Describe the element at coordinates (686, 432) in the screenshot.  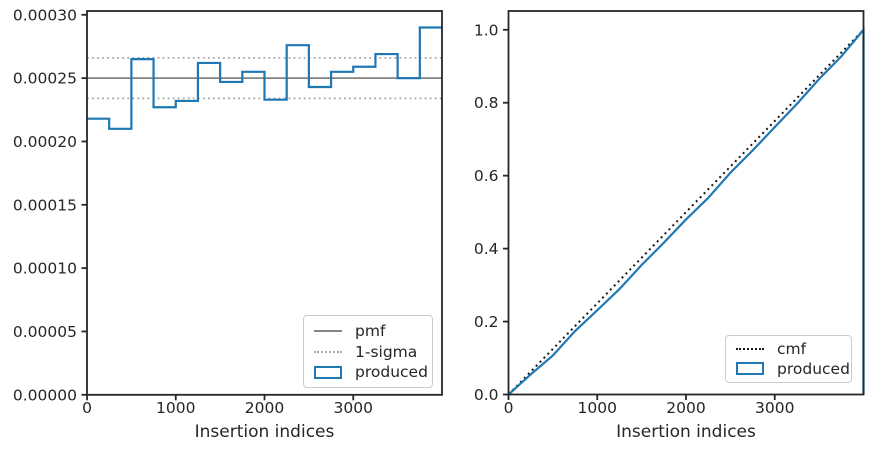
I see `right-plot-xaxis-label: Insertion indices` at that location.